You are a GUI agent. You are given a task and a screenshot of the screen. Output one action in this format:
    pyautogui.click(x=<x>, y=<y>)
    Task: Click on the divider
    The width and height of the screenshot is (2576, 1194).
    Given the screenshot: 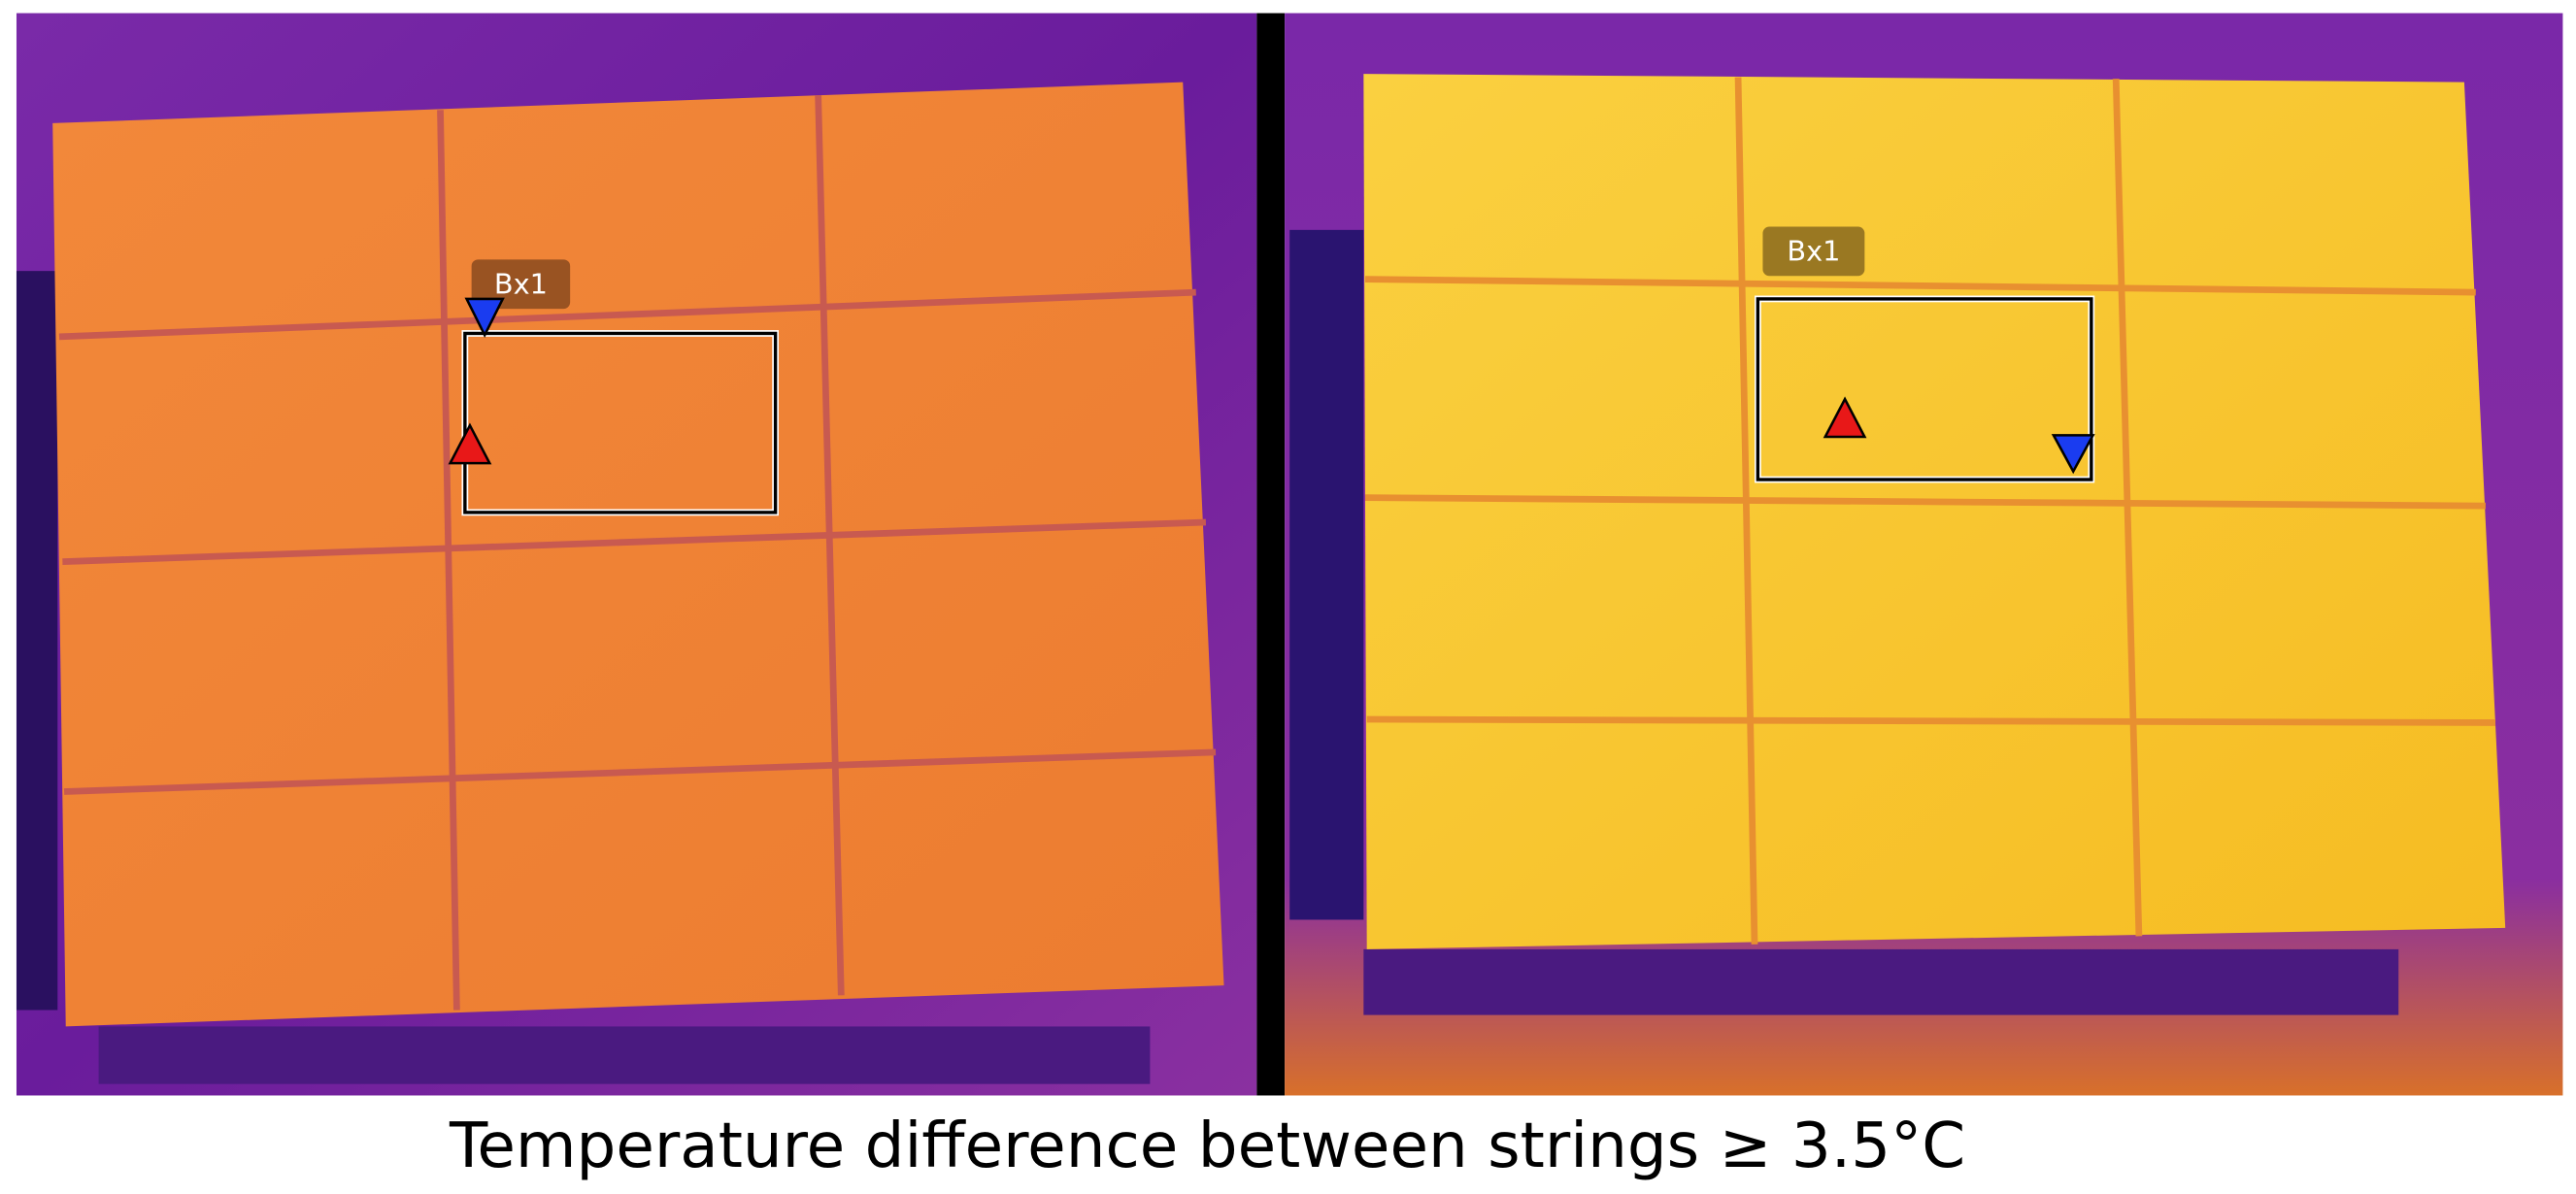 What is the action you would take?
    pyautogui.click(x=1271, y=554)
    